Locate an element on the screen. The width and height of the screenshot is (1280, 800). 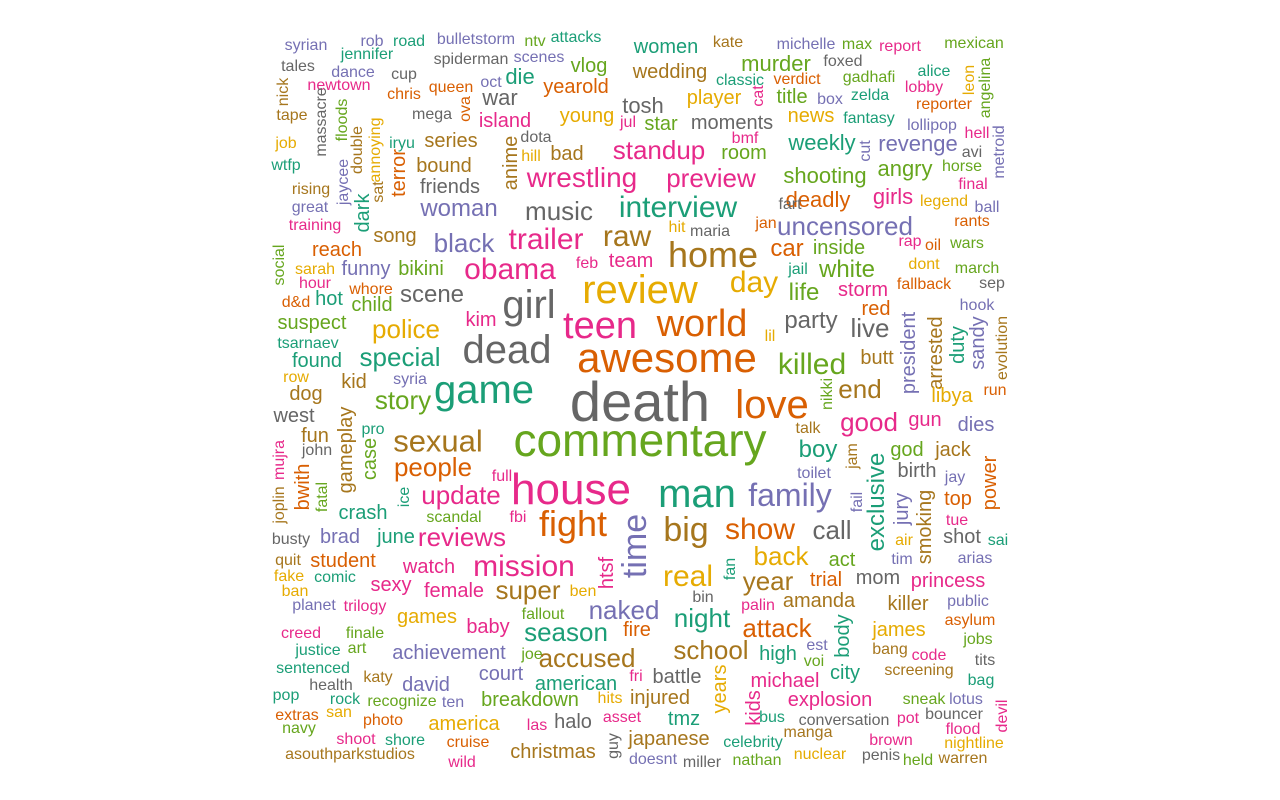
word: asouthparkstudios is located at coordinates (350, 754).